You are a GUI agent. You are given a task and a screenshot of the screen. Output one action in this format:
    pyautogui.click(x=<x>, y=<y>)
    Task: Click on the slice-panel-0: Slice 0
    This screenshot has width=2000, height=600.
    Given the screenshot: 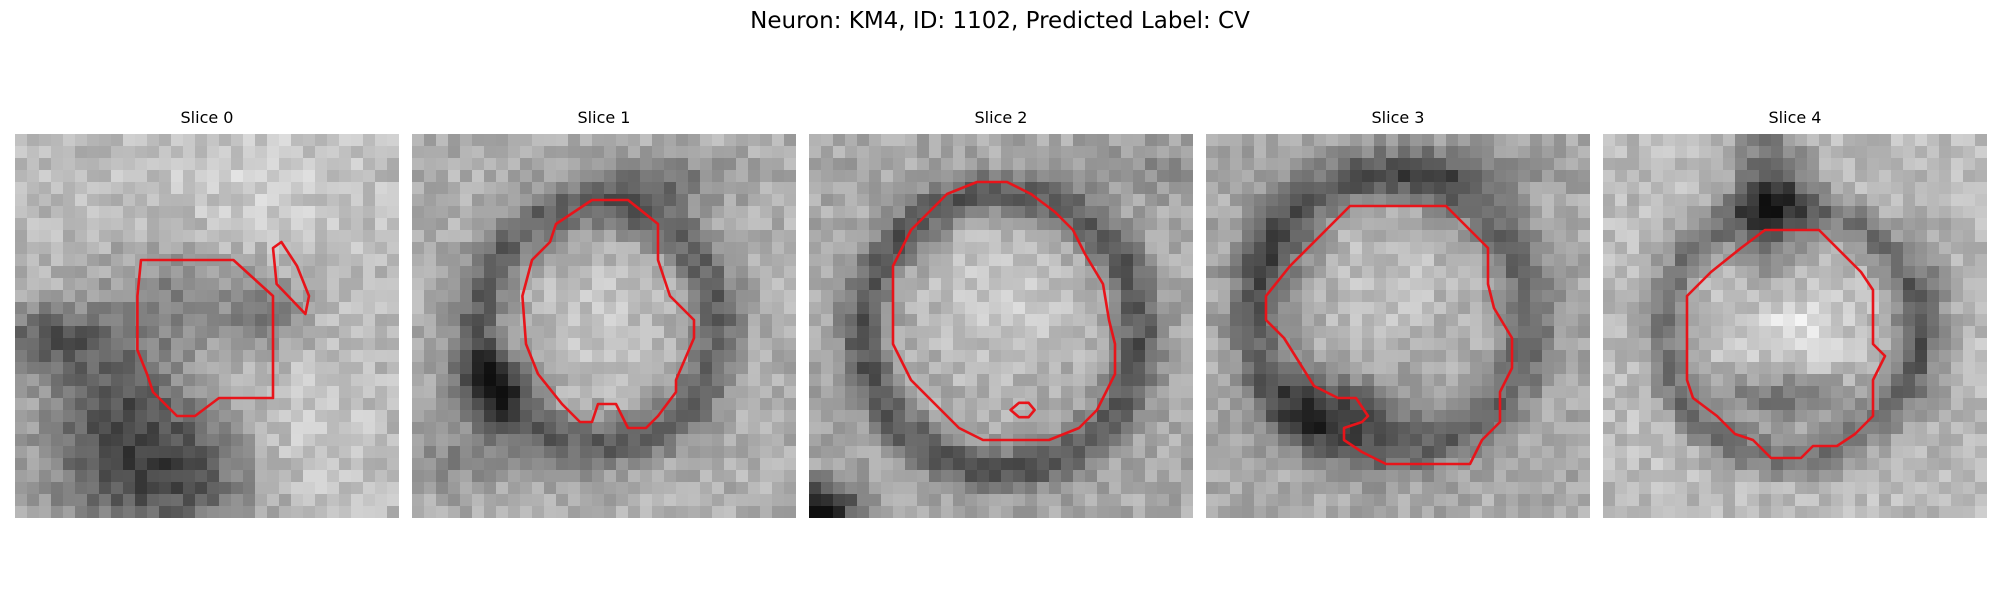 What is the action you would take?
    pyautogui.click(x=207, y=313)
    